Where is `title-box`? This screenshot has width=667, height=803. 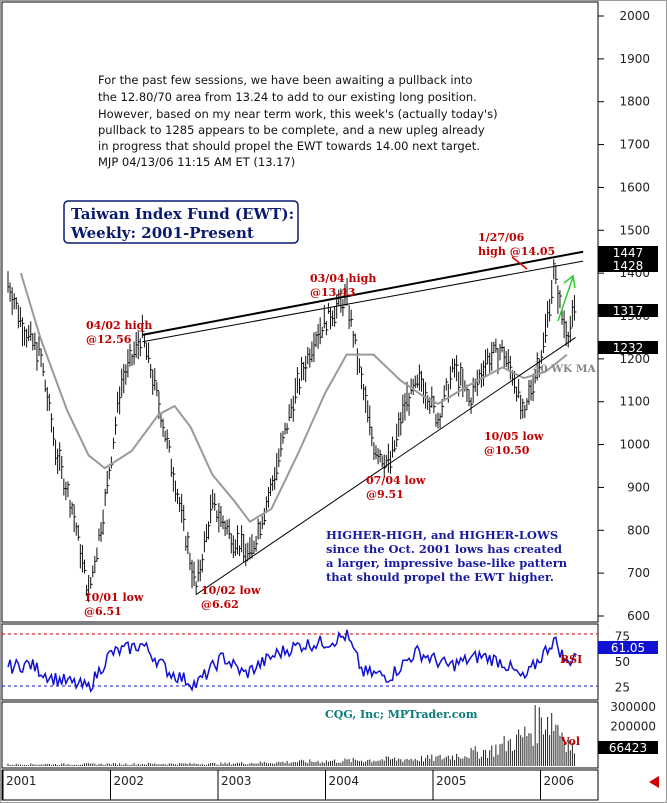
title-box is located at coordinates (181, 222).